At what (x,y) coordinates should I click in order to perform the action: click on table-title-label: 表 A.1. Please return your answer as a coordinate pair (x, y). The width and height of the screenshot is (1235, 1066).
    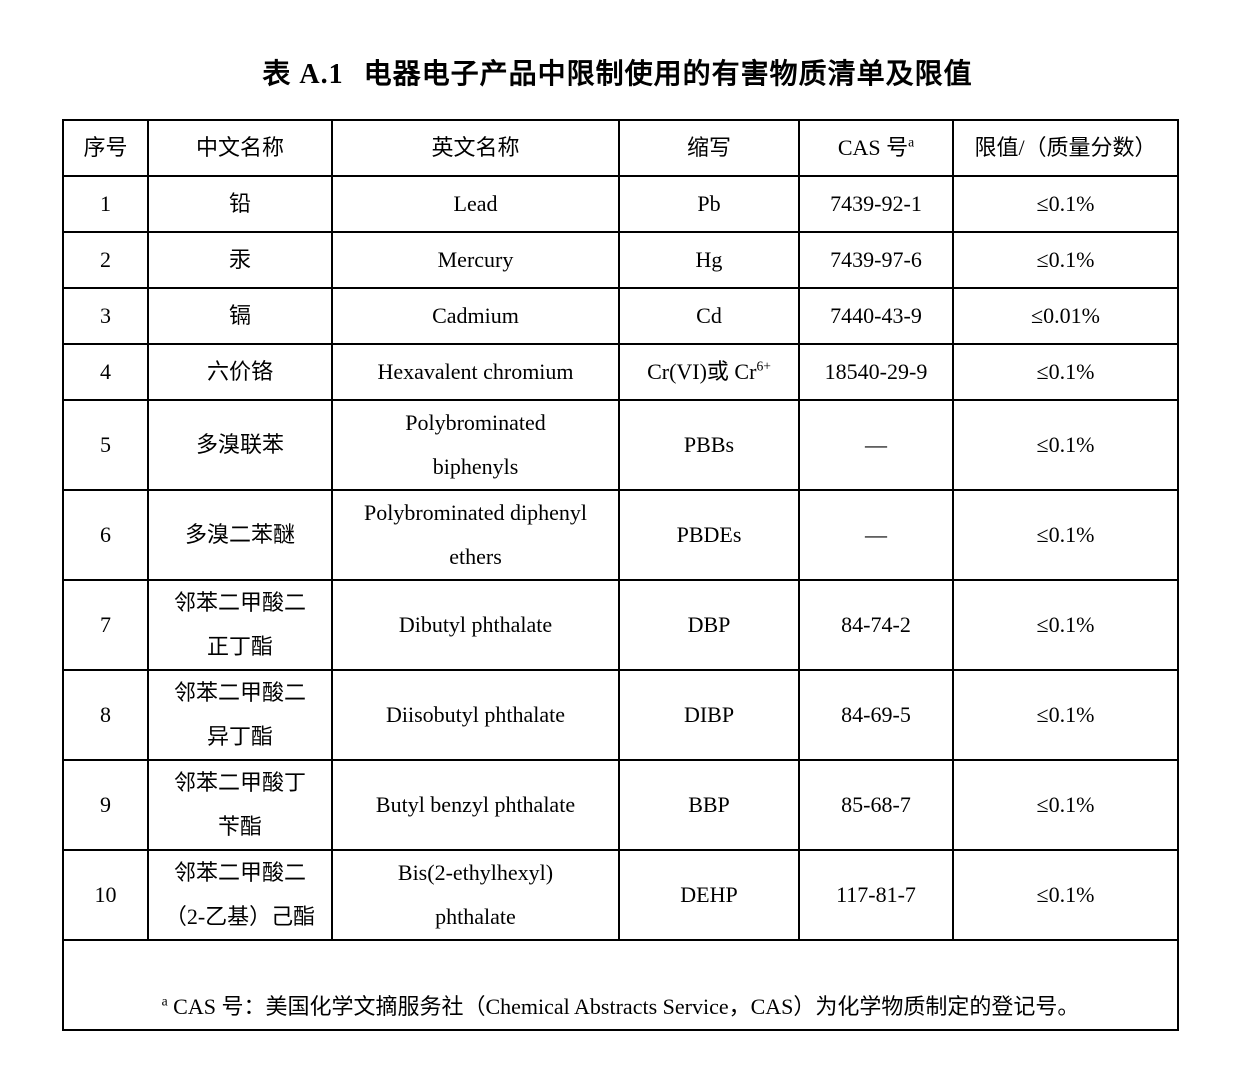
    Looking at the image, I should click on (303, 74).